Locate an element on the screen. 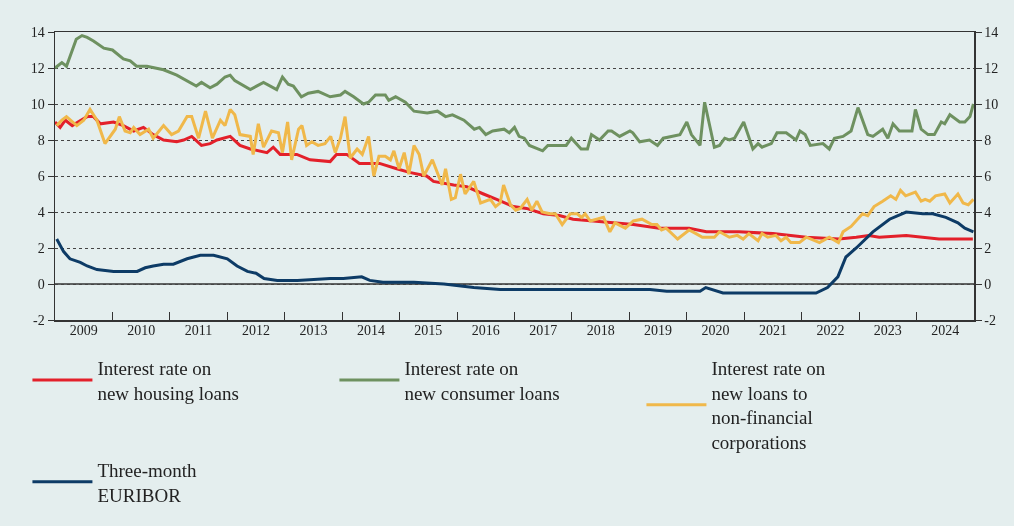 Image resolution: width=1014 pixels, height=526 pixels. x-tick-label: 2023 is located at coordinates (887, 330).